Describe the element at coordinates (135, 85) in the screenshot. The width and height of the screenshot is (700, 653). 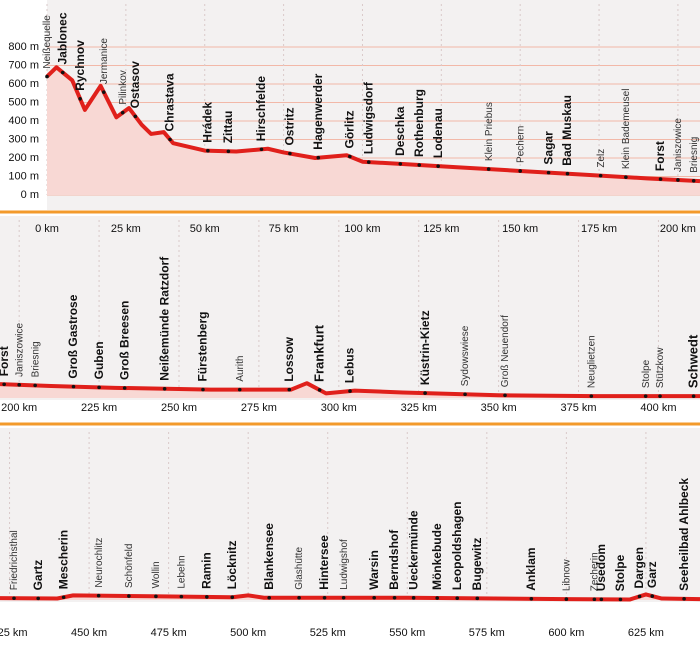
I see `place-label: Ostasov` at that location.